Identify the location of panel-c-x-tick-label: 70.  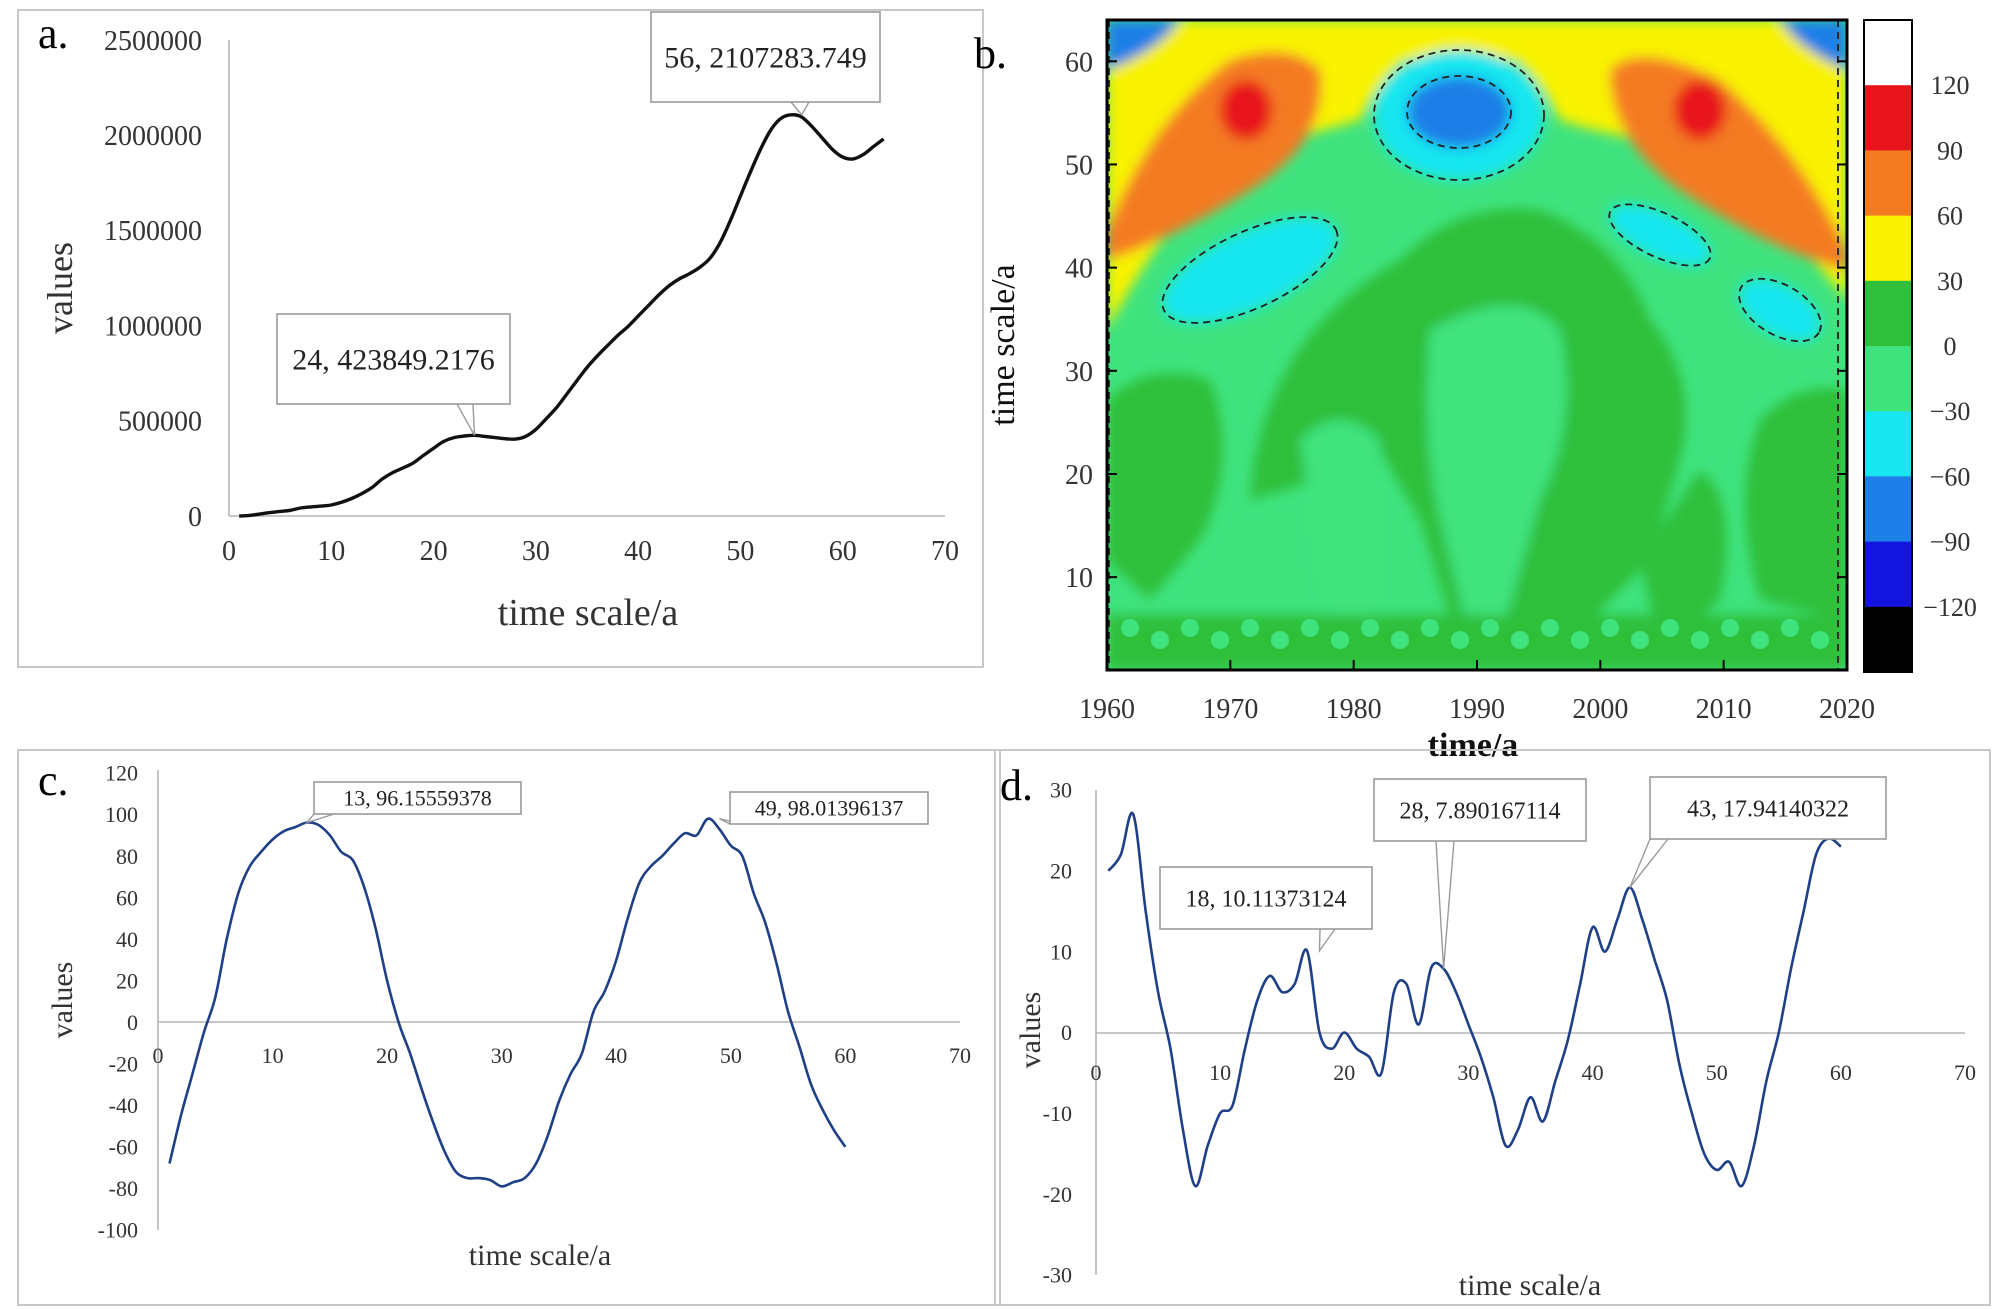
(960, 1055).